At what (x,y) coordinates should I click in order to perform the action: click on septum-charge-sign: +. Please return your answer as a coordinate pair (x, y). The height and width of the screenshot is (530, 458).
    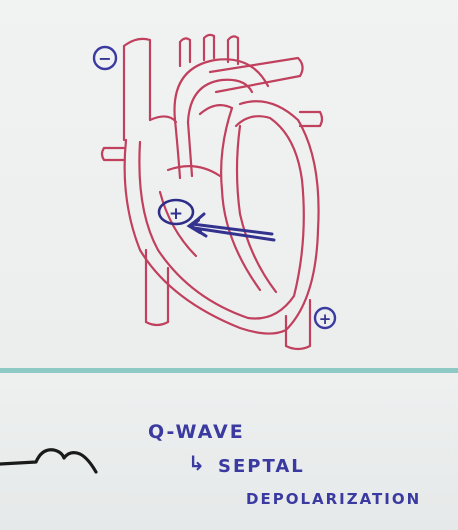
    Looking at the image, I should click on (176, 214).